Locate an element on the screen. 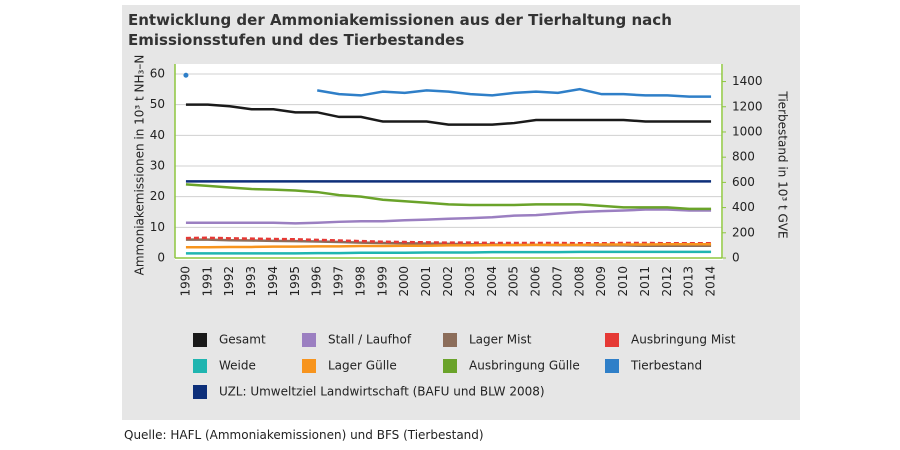  x-tick-label: 2011 is located at coordinates (645, 281).